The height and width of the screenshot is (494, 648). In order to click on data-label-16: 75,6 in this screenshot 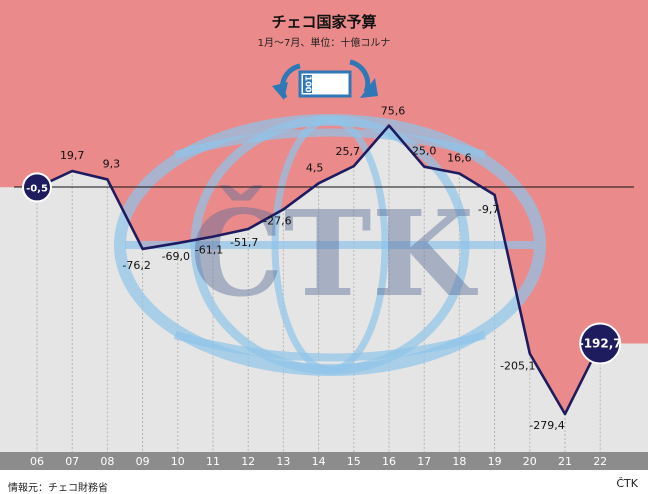, I will do `click(393, 111)`.